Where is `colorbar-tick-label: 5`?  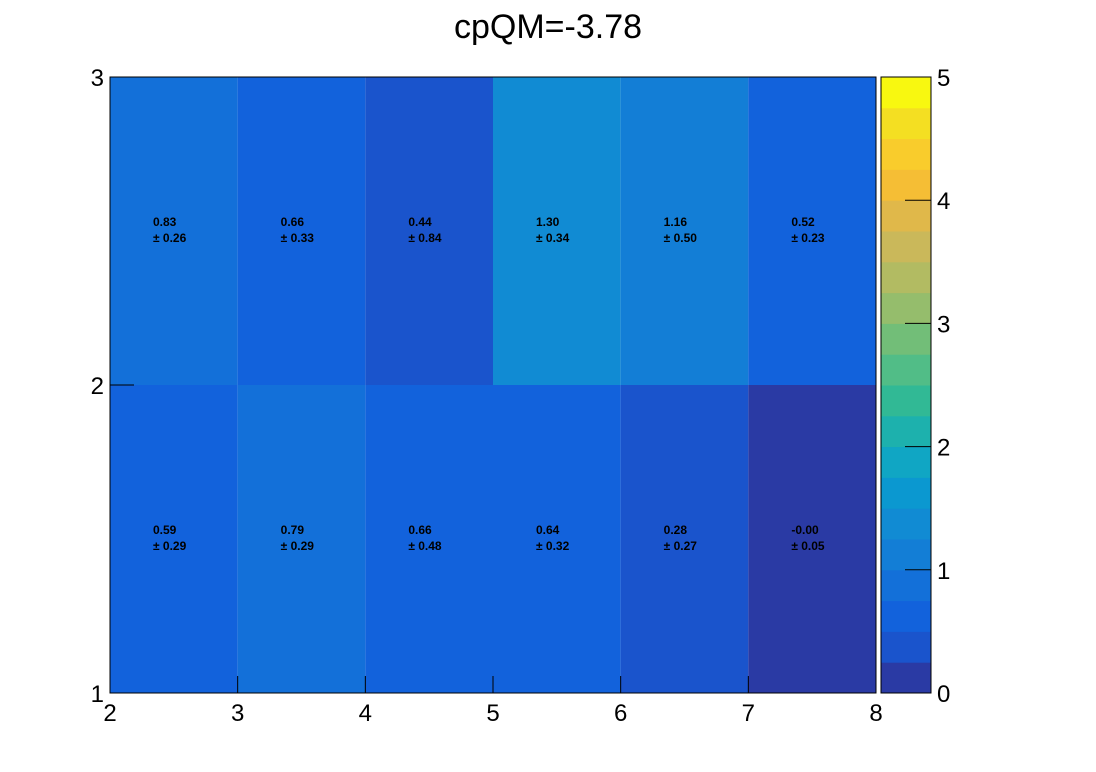 colorbar-tick-label: 5 is located at coordinates (943, 78).